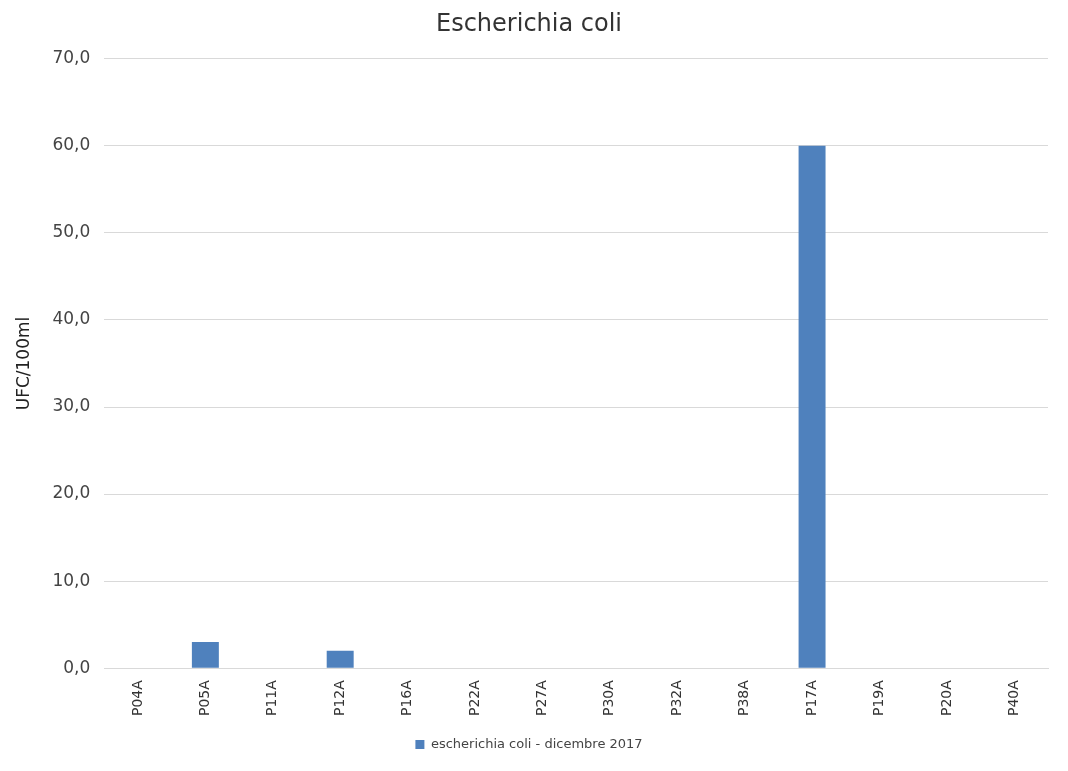 This screenshot has height=771, width=1068. What do you see at coordinates (675, 698) in the screenshot?
I see `x-tick-label: P32A` at bounding box center [675, 698].